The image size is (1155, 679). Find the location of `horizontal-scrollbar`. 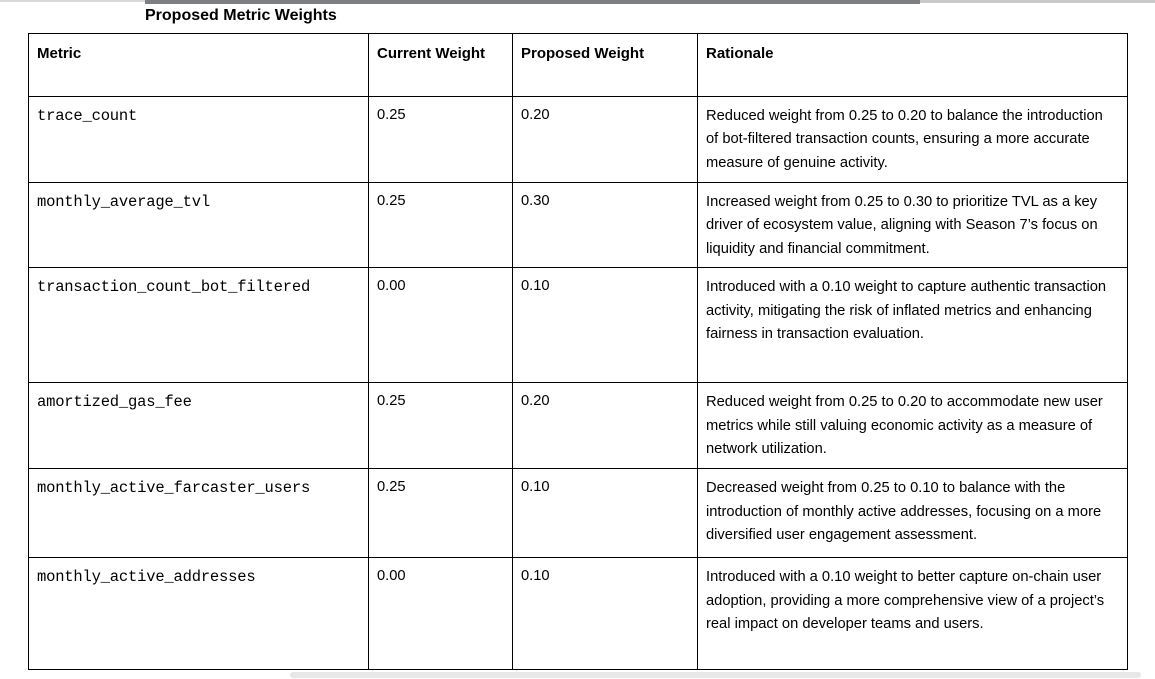

horizontal-scrollbar is located at coordinates (715, 675).